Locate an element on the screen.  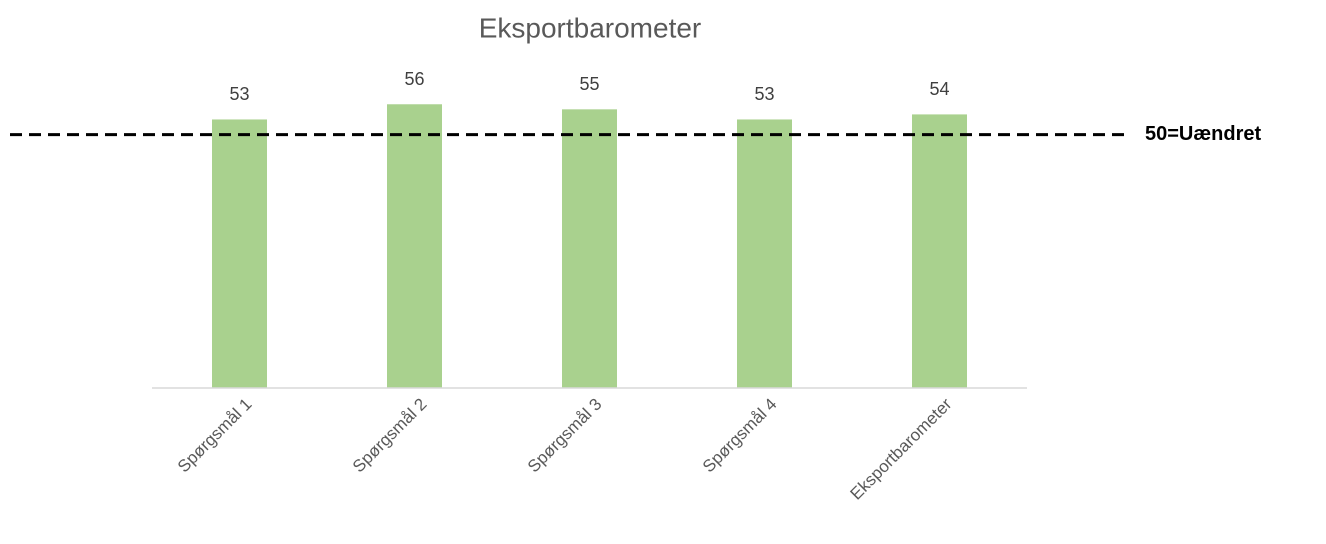
x-tick-label: Spørgsmål 3 is located at coordinates (565, 436).